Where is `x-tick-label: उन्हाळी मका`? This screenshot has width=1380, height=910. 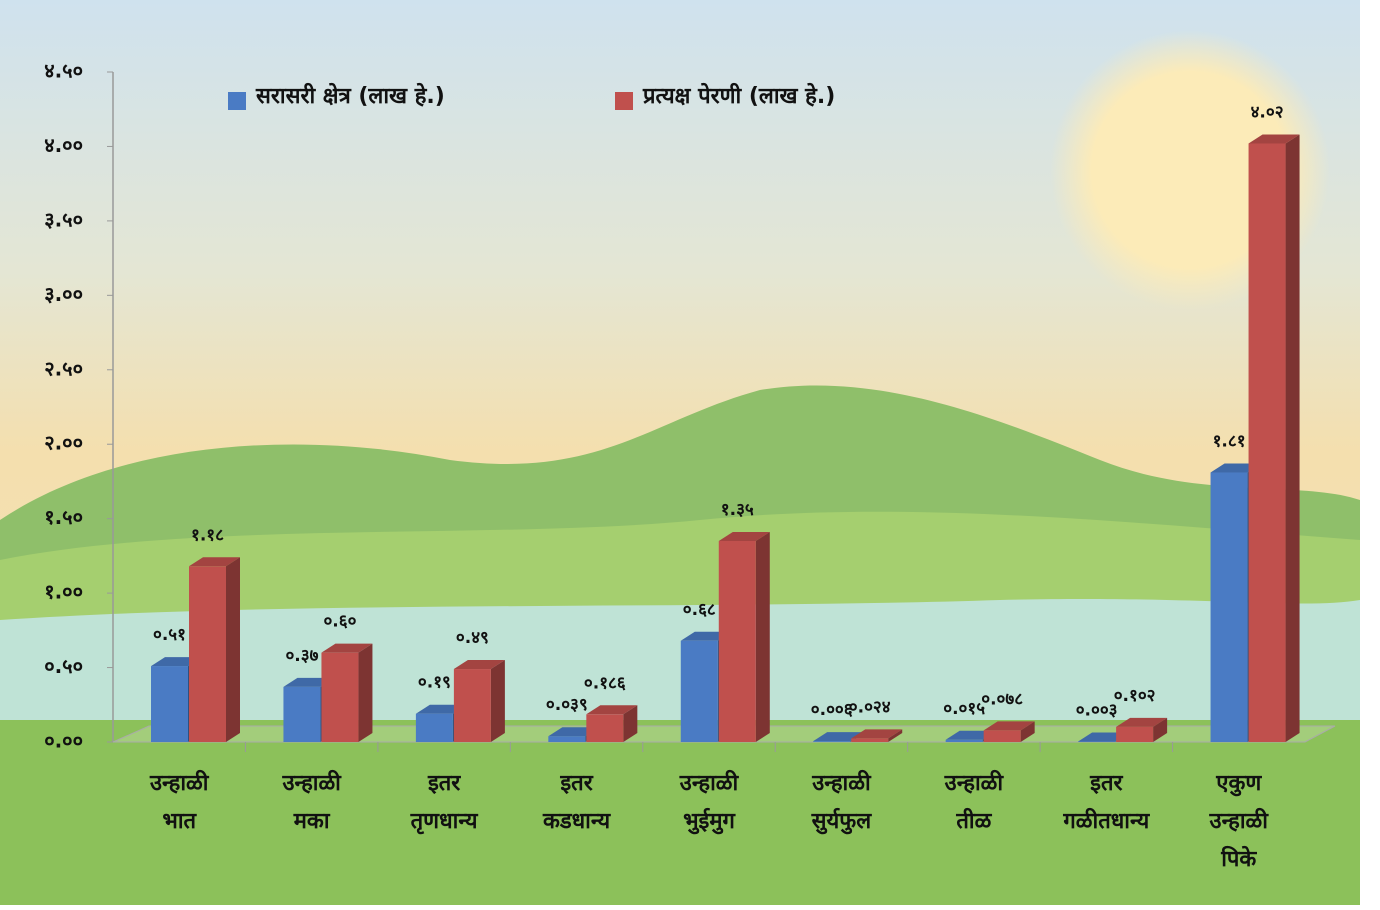 x-tick-label: उन्हाळी मका is located at coordinates (311, 801).